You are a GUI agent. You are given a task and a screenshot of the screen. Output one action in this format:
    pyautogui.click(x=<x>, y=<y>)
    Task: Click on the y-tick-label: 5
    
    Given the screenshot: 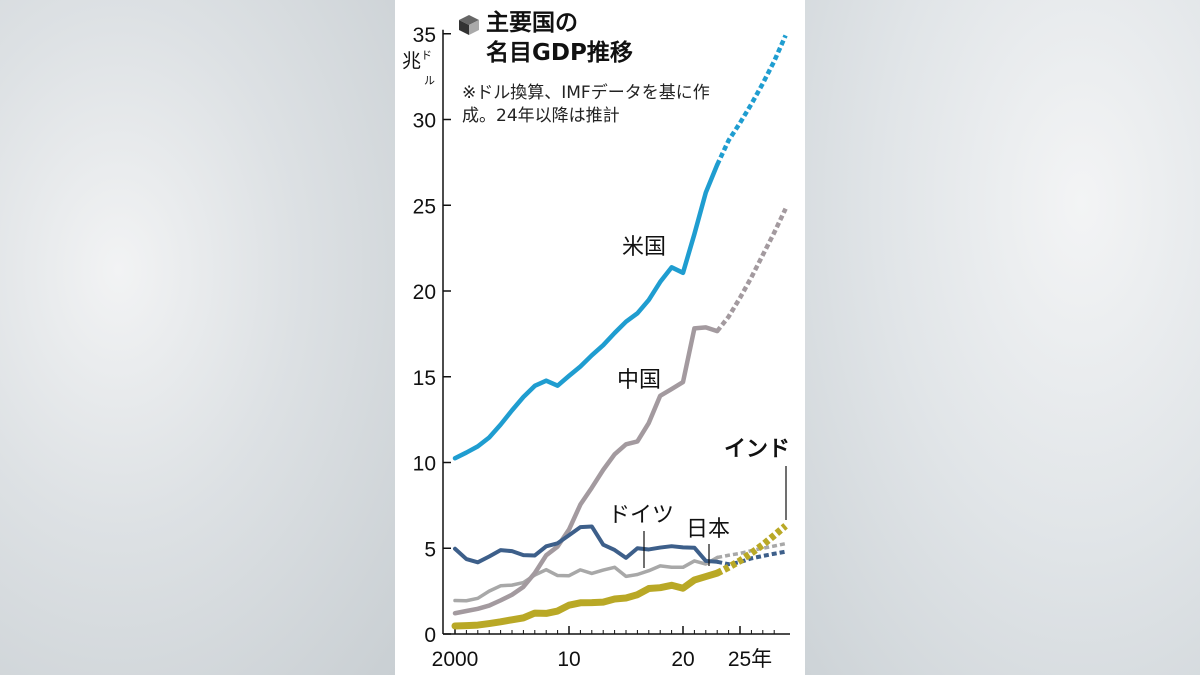 What is the action you would take?
    pyautogui.click(x=430, y=549)
    